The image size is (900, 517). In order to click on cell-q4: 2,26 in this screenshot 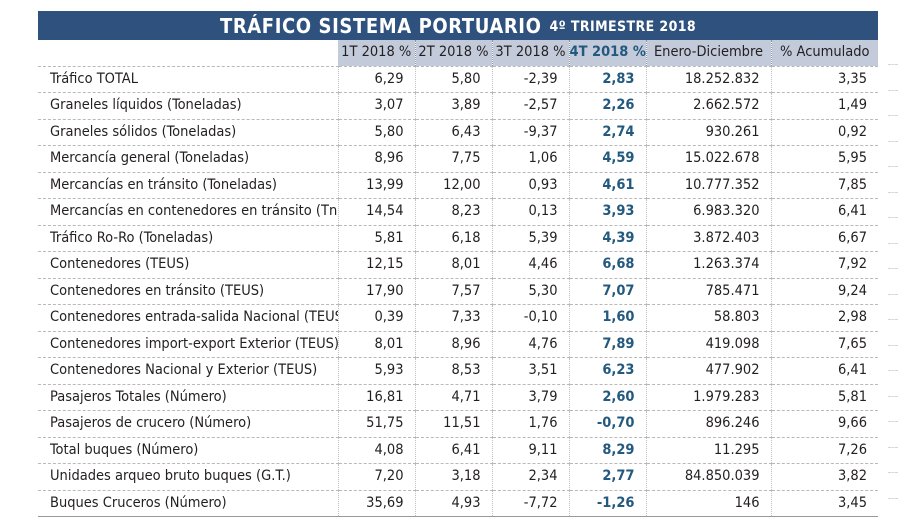, I will do `click(608, 106)`.